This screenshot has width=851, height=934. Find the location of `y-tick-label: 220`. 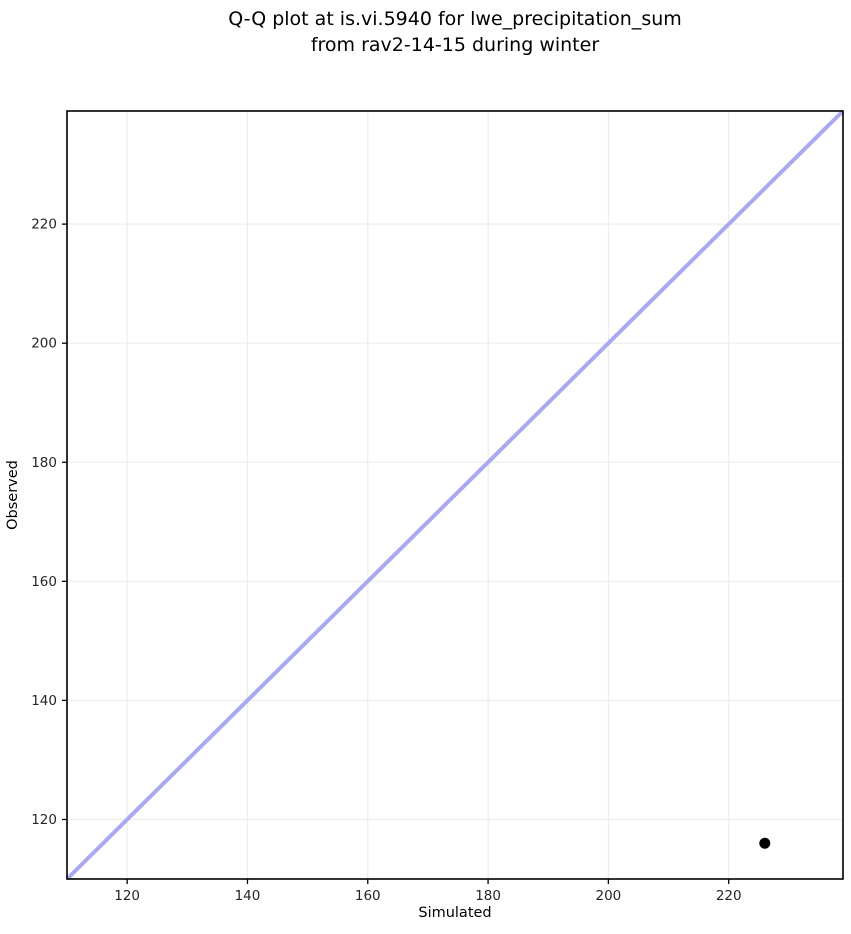

y-tick-label: 220 is located at coordinates (44, 225).